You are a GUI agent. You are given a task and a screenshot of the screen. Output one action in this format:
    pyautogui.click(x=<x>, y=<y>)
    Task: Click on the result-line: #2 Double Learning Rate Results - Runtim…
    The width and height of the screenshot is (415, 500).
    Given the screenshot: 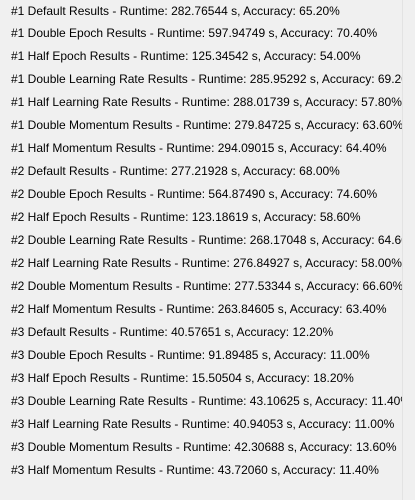 What is the action you would take?
    pyautogui.click(x=213, y=240)
    